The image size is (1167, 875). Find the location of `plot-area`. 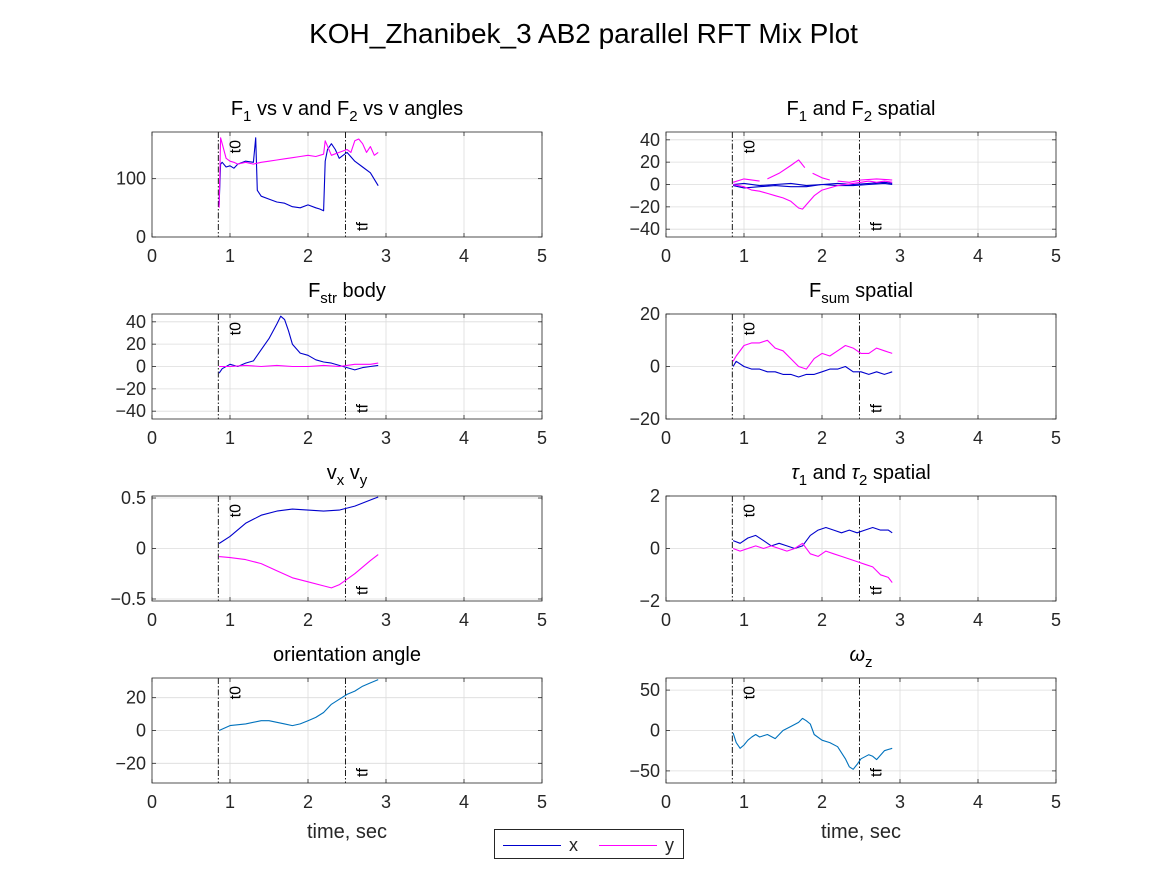

plot-area is located at coordinates (347, 184).